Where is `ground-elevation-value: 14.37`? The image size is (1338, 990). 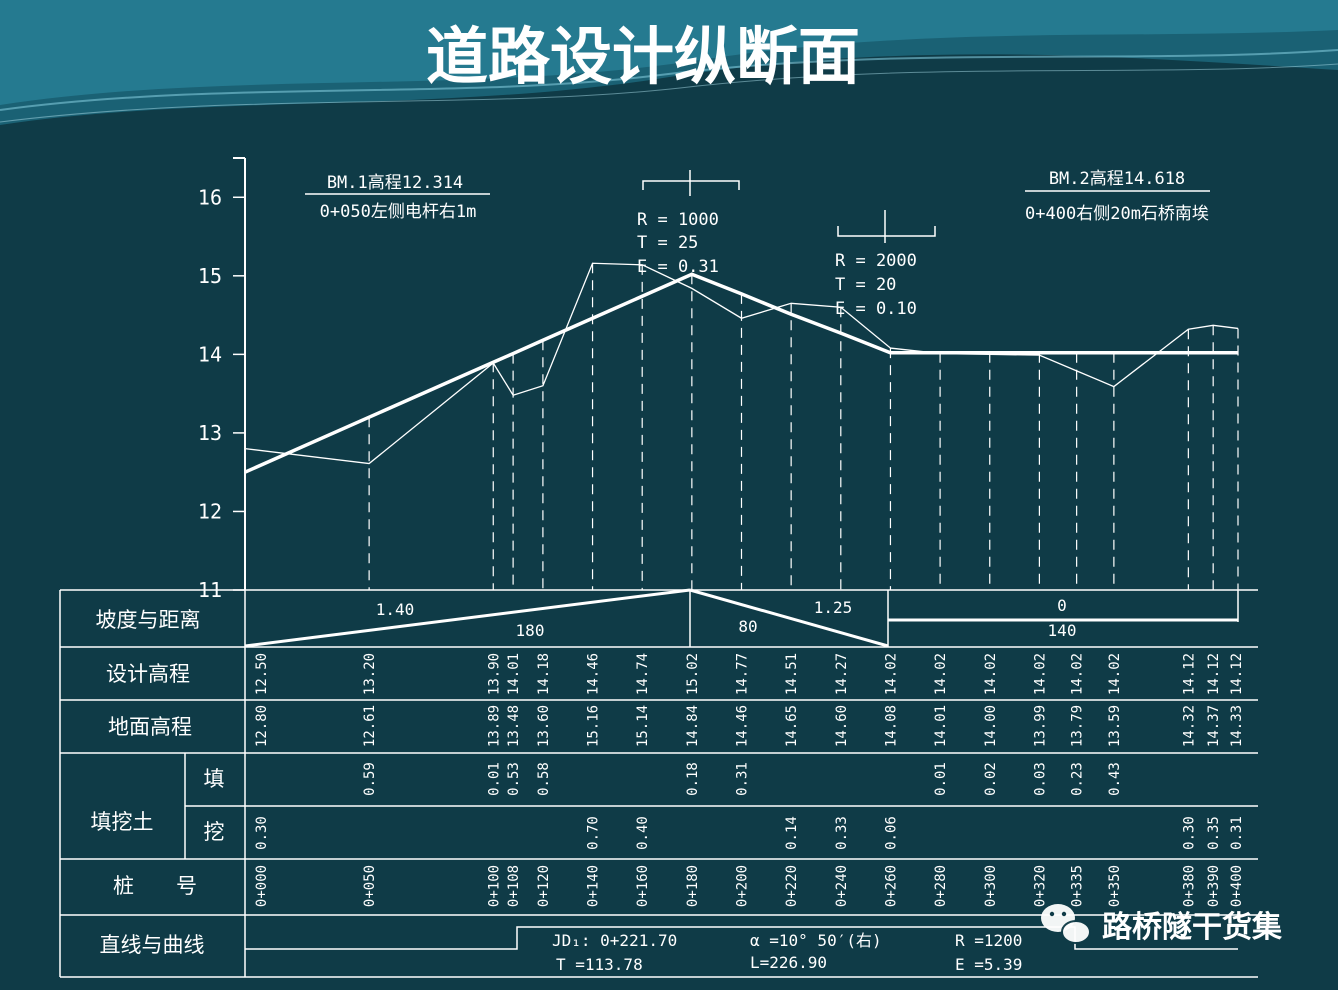 ground-elevation-value: 14.37 is located at coordinates (1214, 726).